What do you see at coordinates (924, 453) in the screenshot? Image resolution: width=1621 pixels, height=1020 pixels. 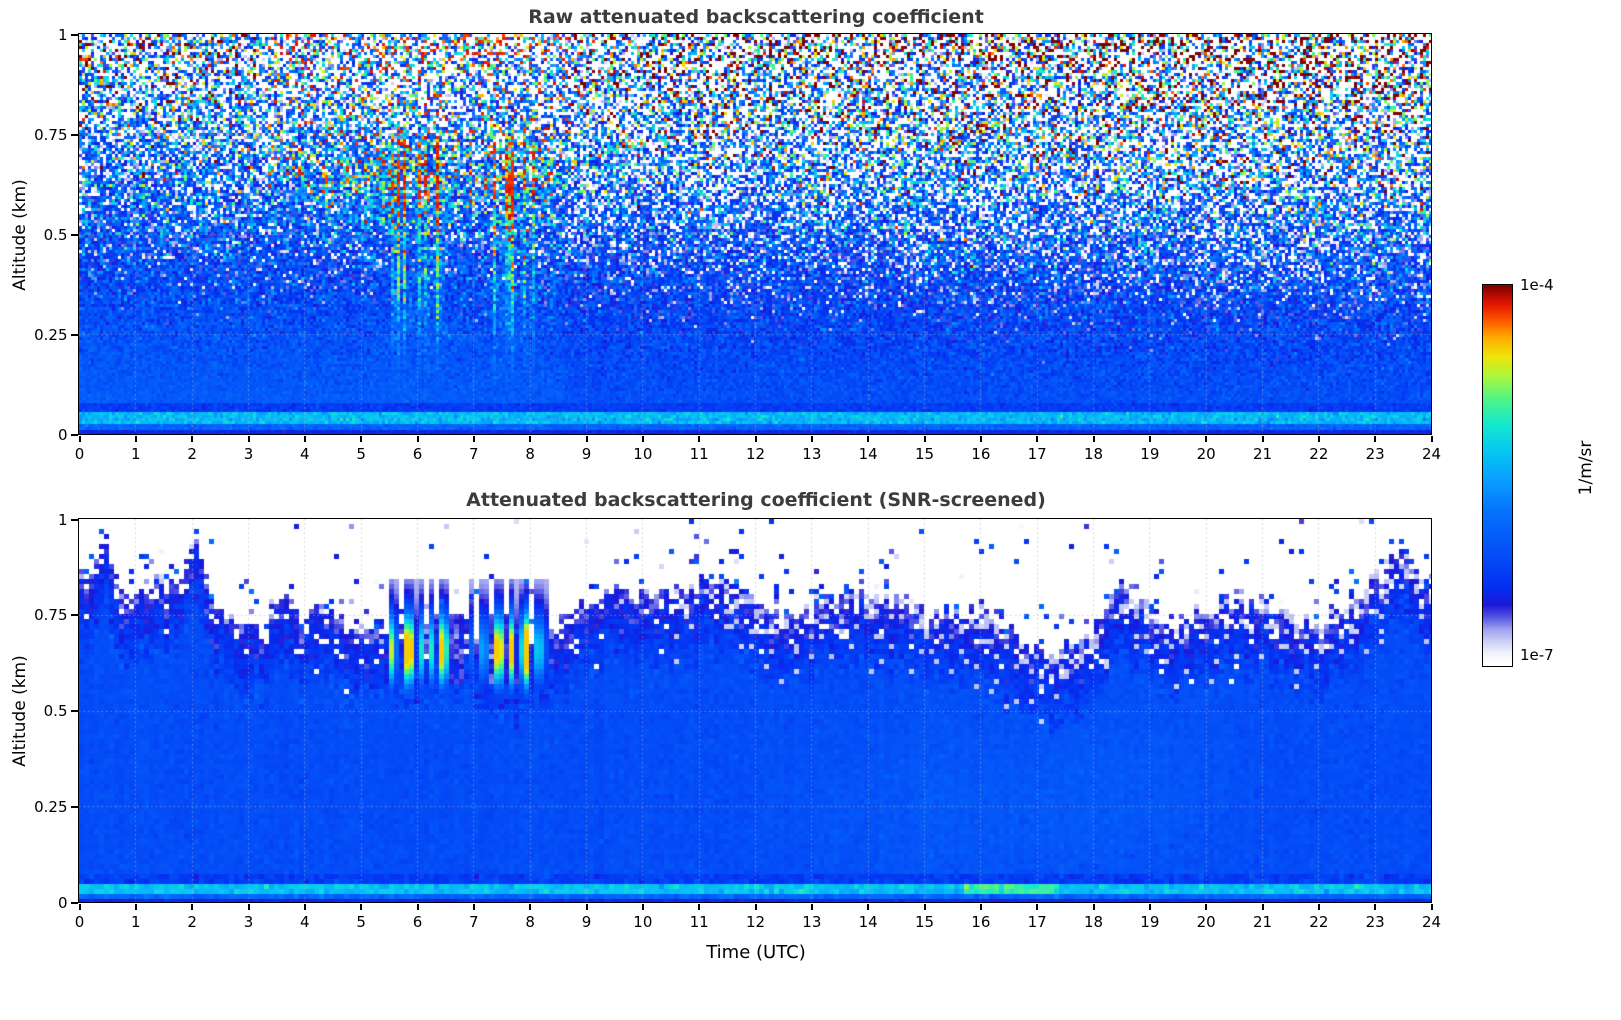 I see `x-tick-label: 15` at bounding box center [924, 453].